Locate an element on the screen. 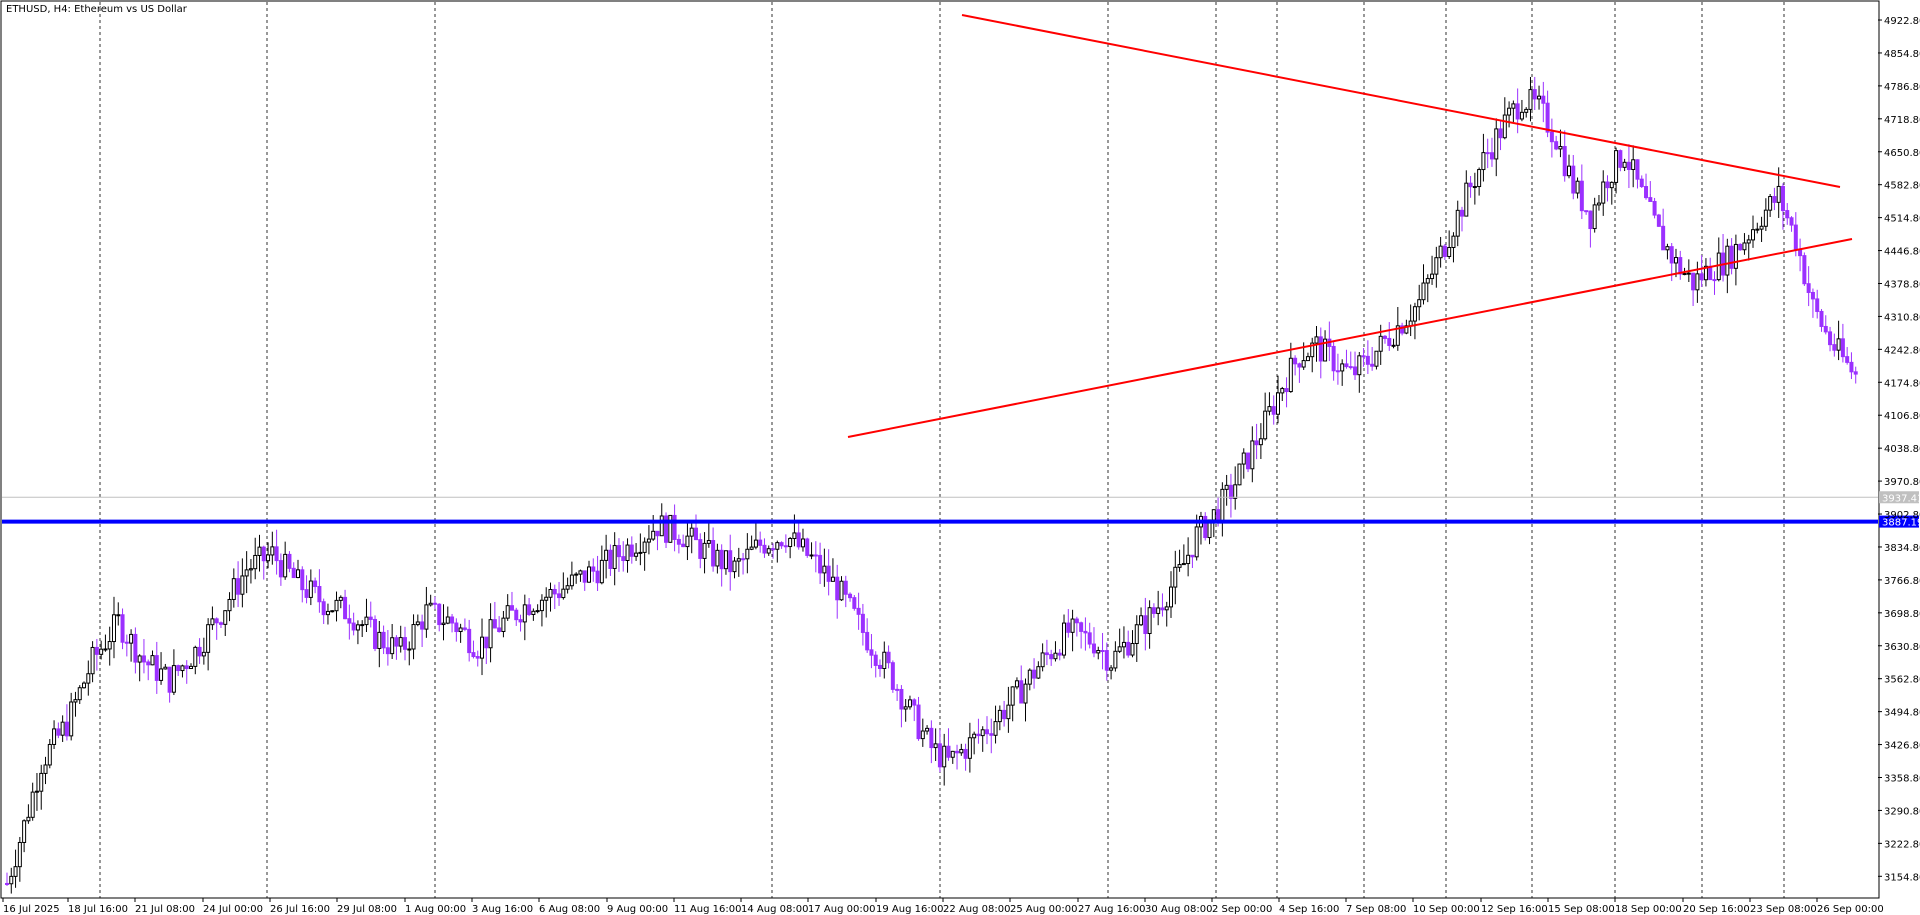 The image size is (1920, 915). y-tick-label: 3698.80 is located at coordinates (1902, 614).